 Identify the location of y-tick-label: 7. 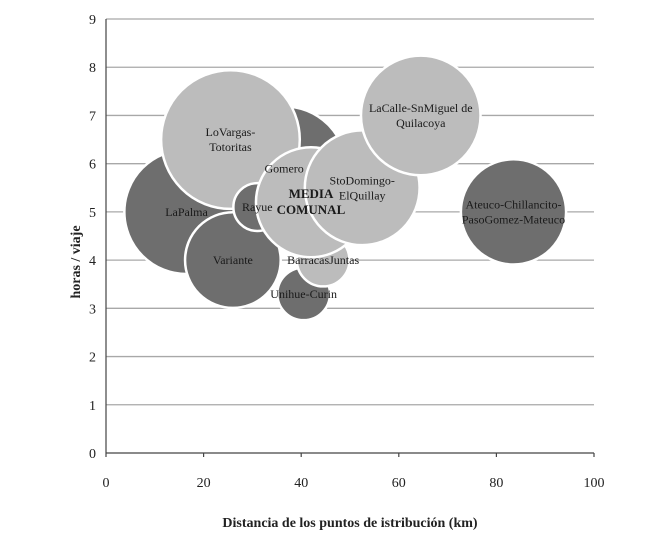
(92, 116).